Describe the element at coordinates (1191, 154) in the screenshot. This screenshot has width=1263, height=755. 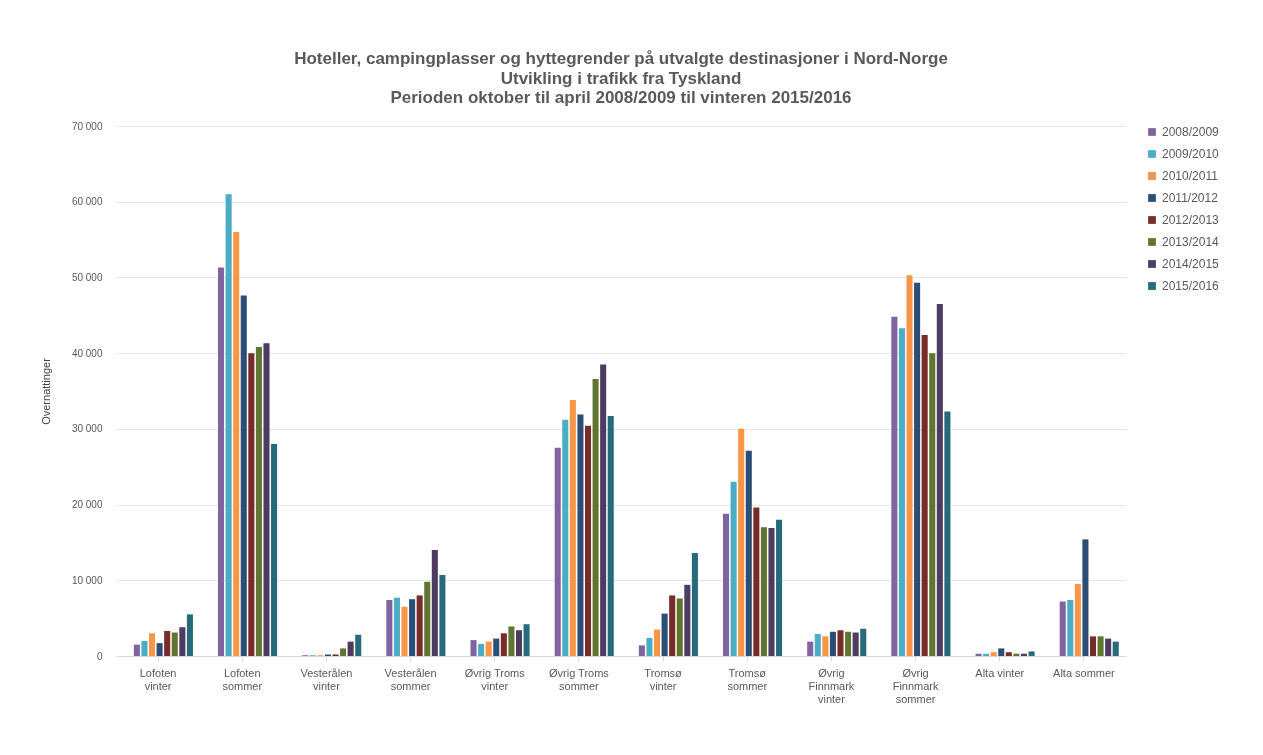
I see `legend-label: 2009/2010` at that location.